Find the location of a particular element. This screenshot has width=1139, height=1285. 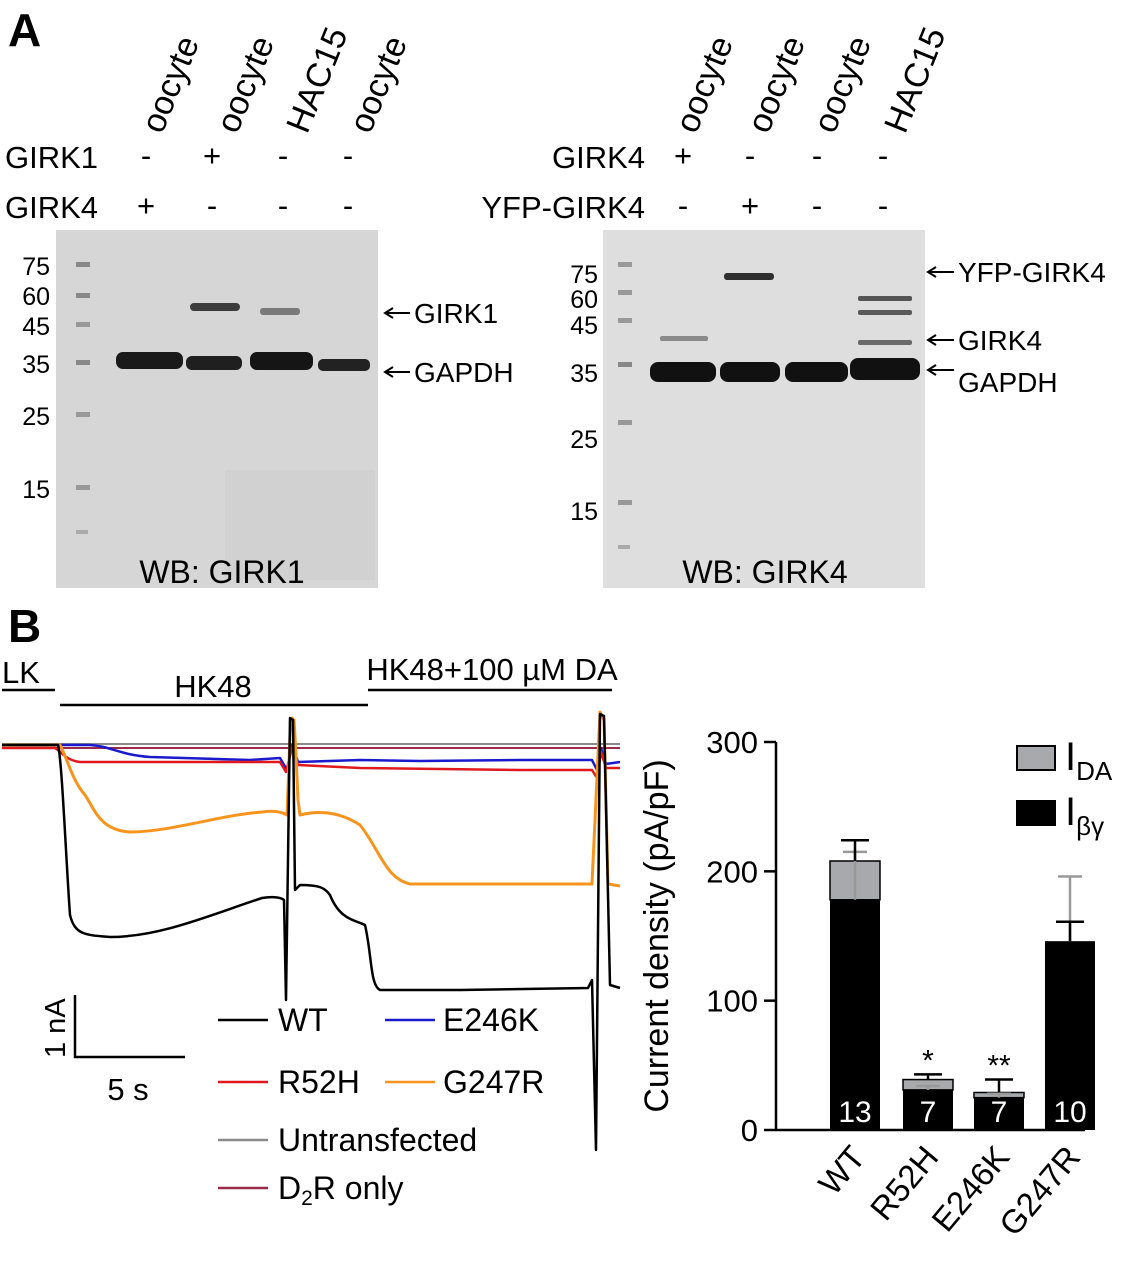

legend-untransfected: Untransfected is located at coordinates (377, 1140).